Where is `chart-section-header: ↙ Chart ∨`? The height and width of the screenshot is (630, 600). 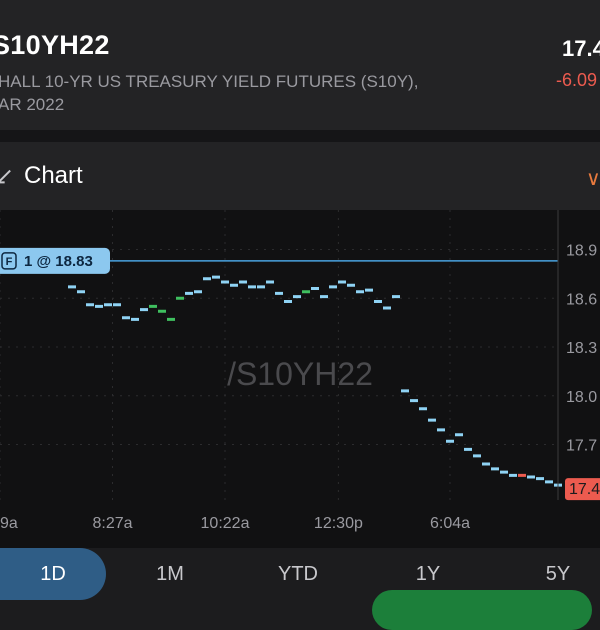 chart-section-header: ↙ Chart ∨ is located at coordinates (300, 176).